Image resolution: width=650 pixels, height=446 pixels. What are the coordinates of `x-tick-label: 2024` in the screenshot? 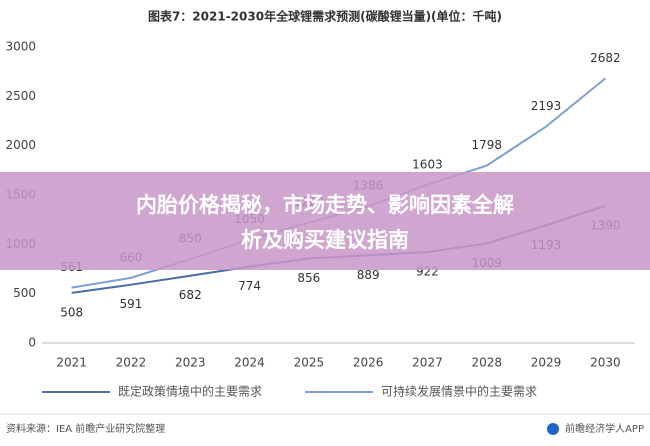 It's located at (249, 363).